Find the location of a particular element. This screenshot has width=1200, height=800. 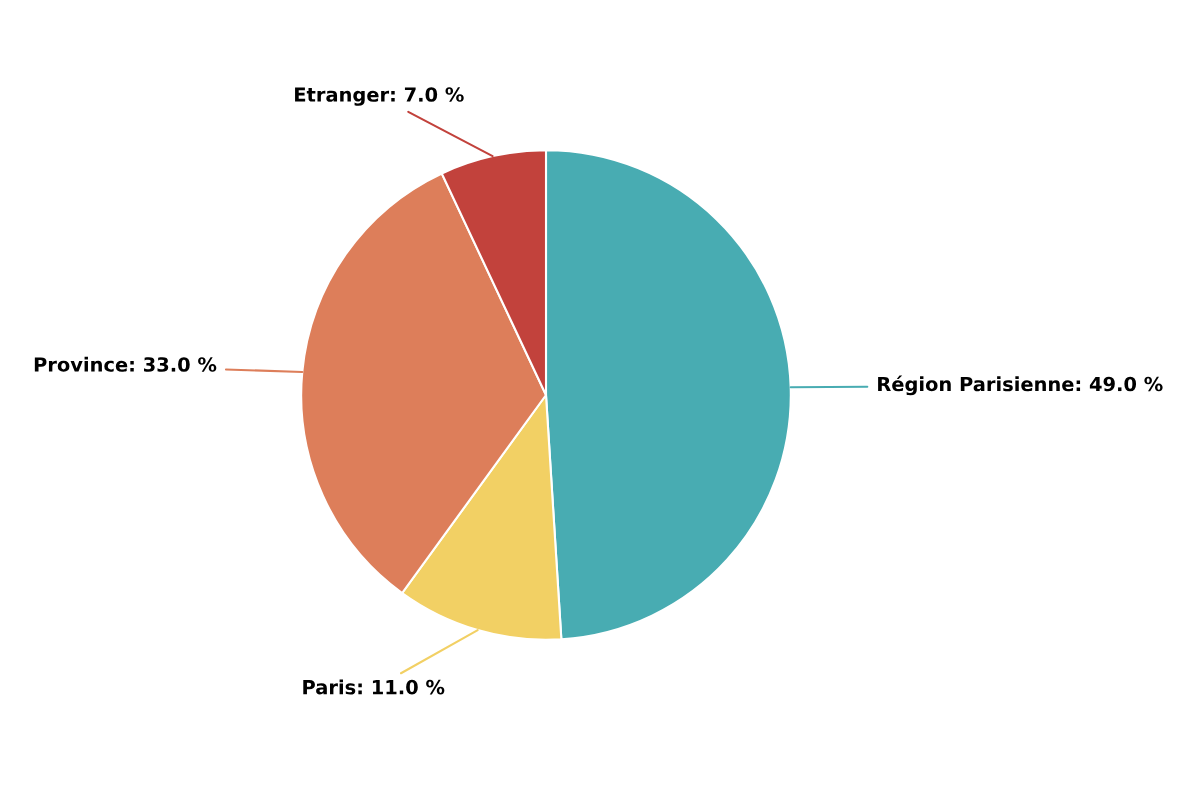

slice-label: Province: 33.0 % is located at coordinates (125, 364).